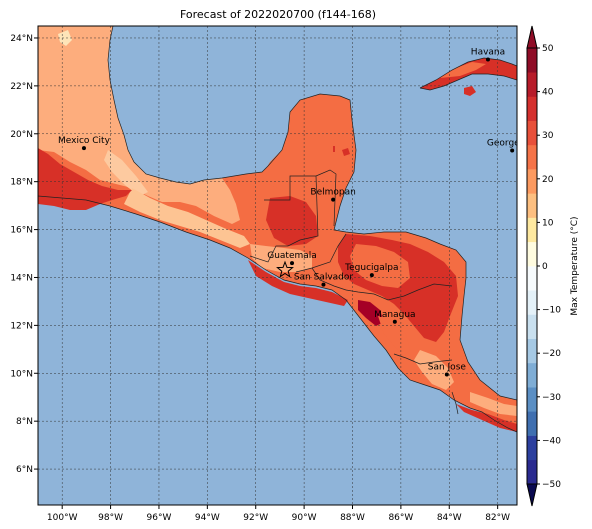 This screenshot has height=529, width=592. I want to click on y-tick-label: 20°N, so click(21, 135).